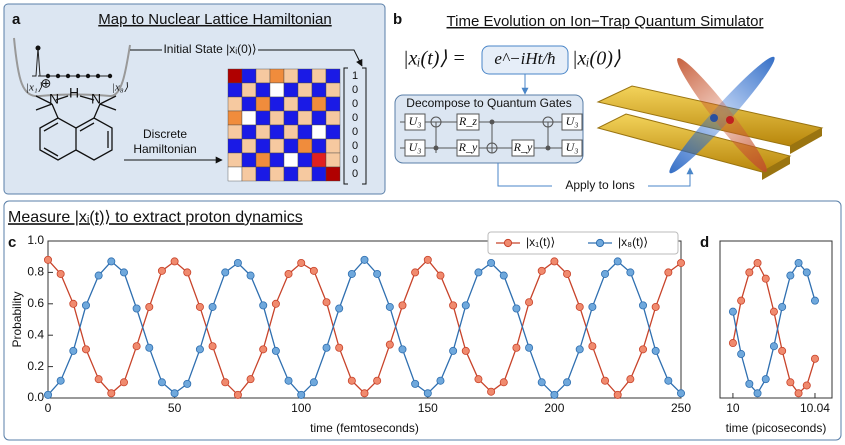 The image size is (845, 445). I want to click on x-axis-label: time (picoseconds), so click(776, 428).